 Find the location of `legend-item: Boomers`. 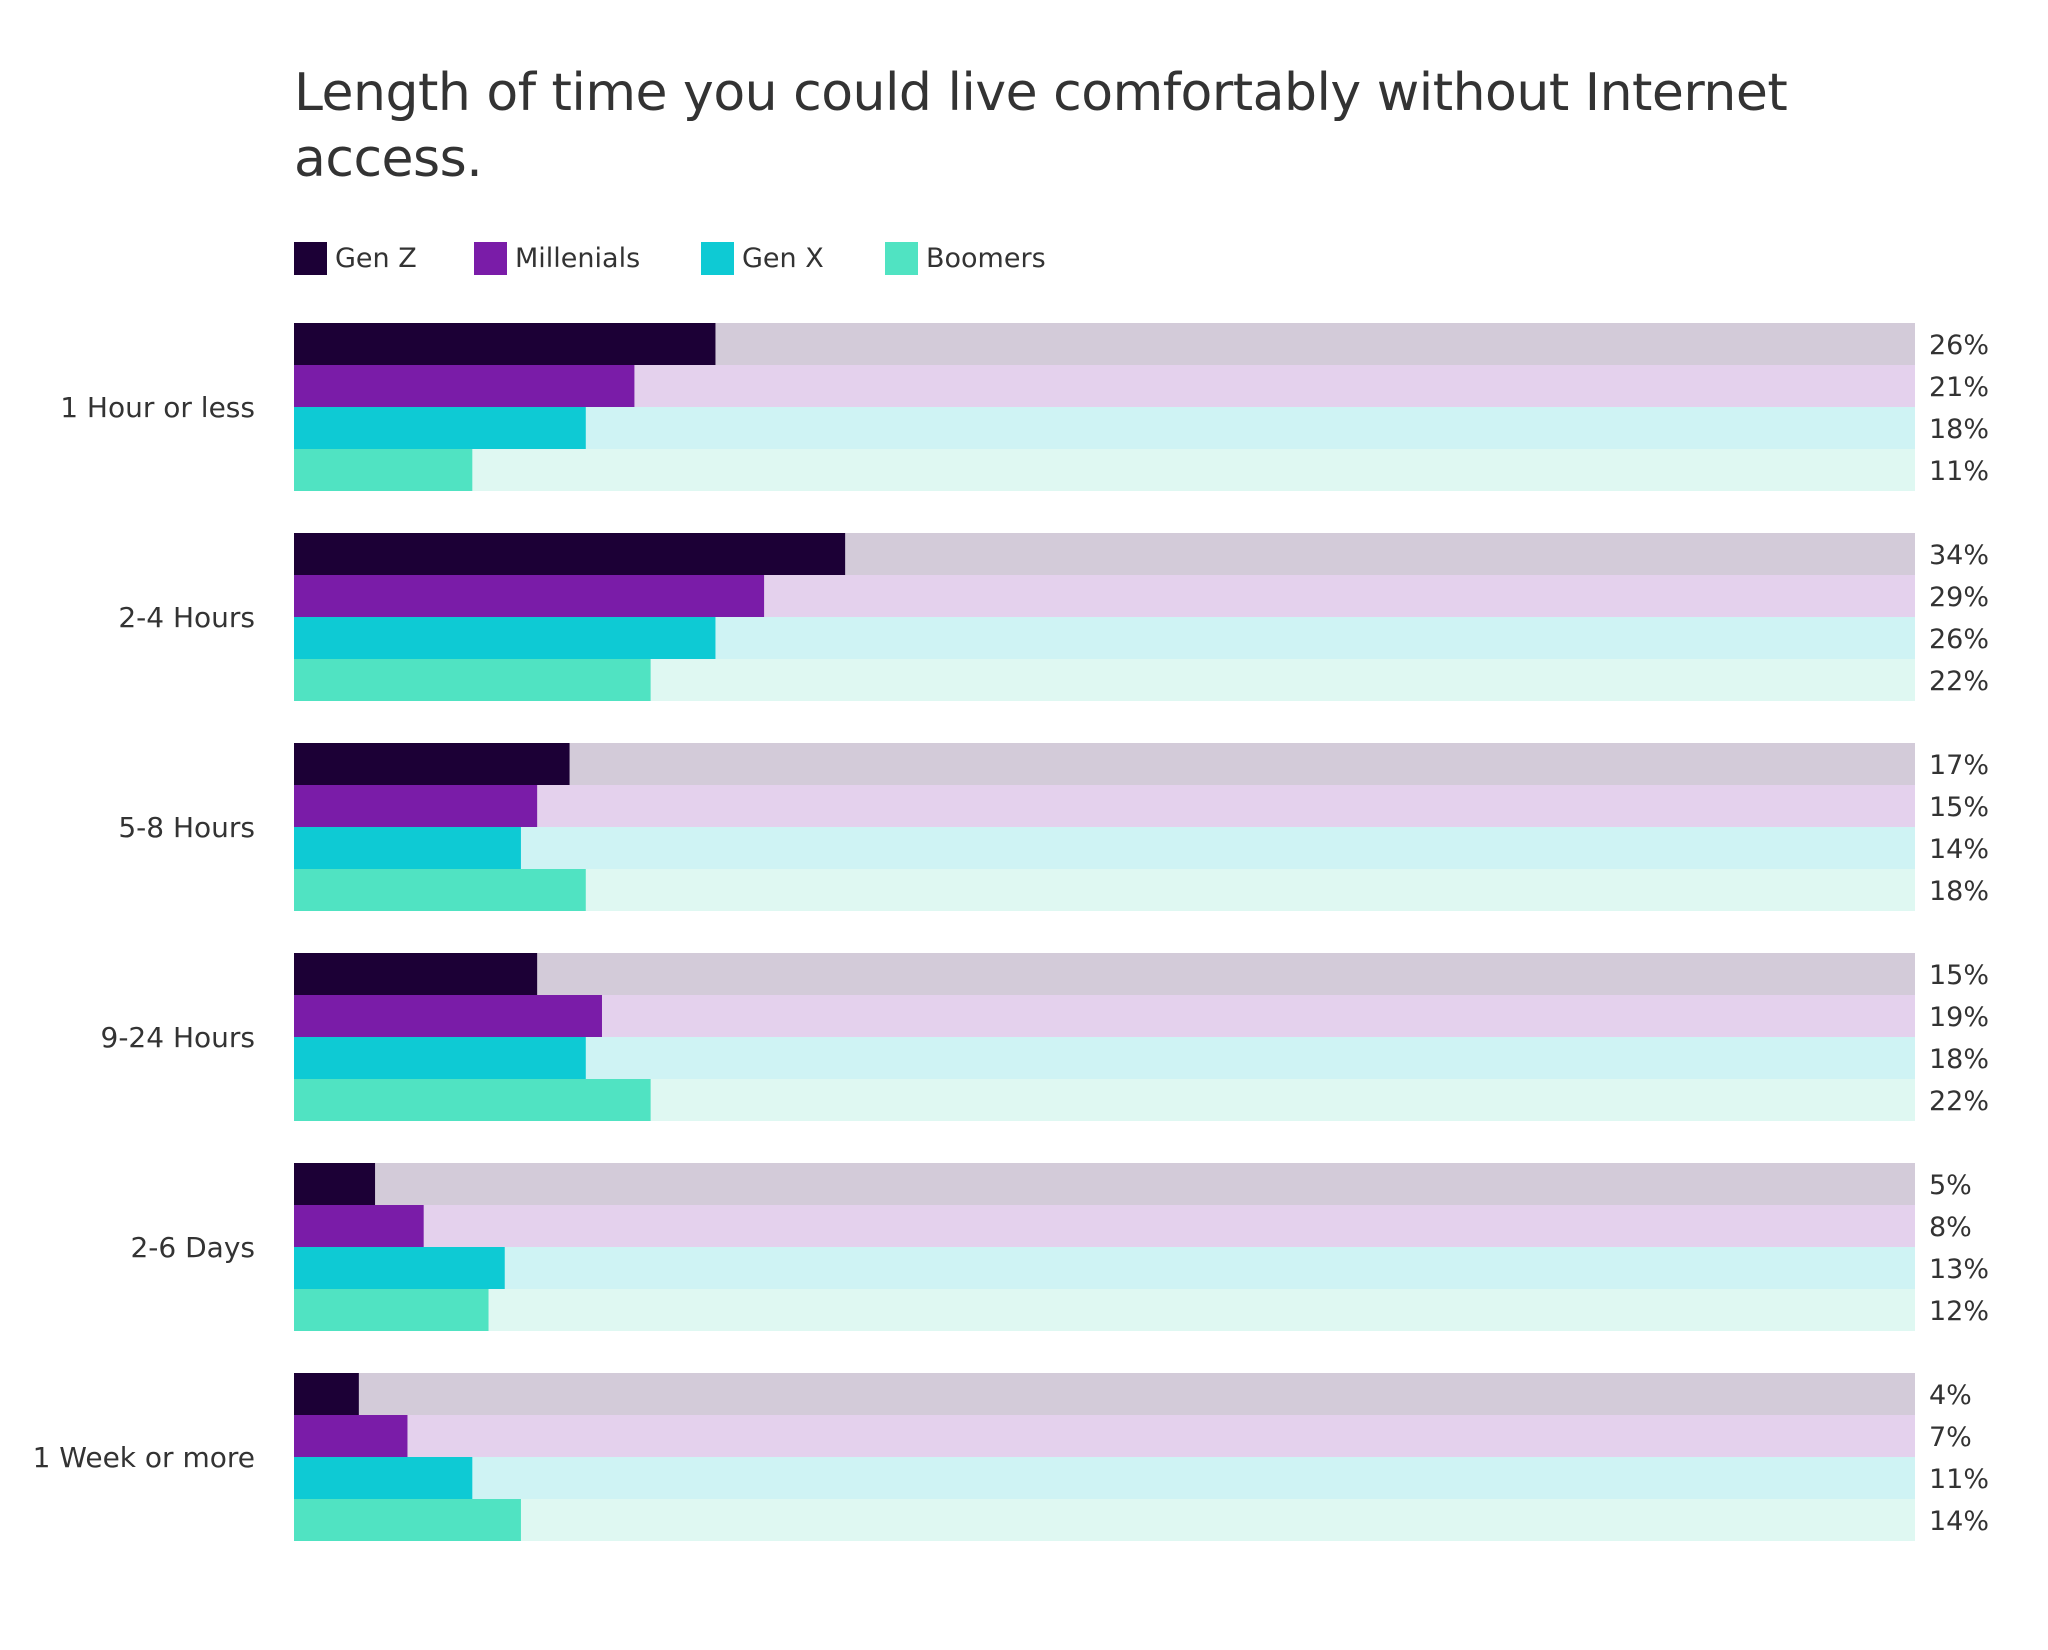

legend-item: Boomers is located at coordinates (965, 258).